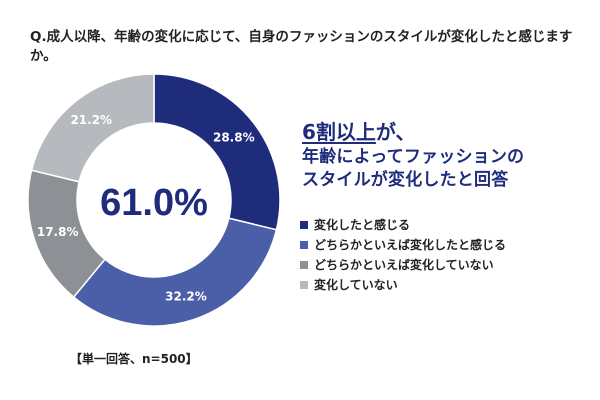 The width and height of the screenshot is (600, 400). What do you see at coordinates (91, 120) in the screenshot?
I see `slice-value-label-4: 21.2%` at bounding box center [91, 120].